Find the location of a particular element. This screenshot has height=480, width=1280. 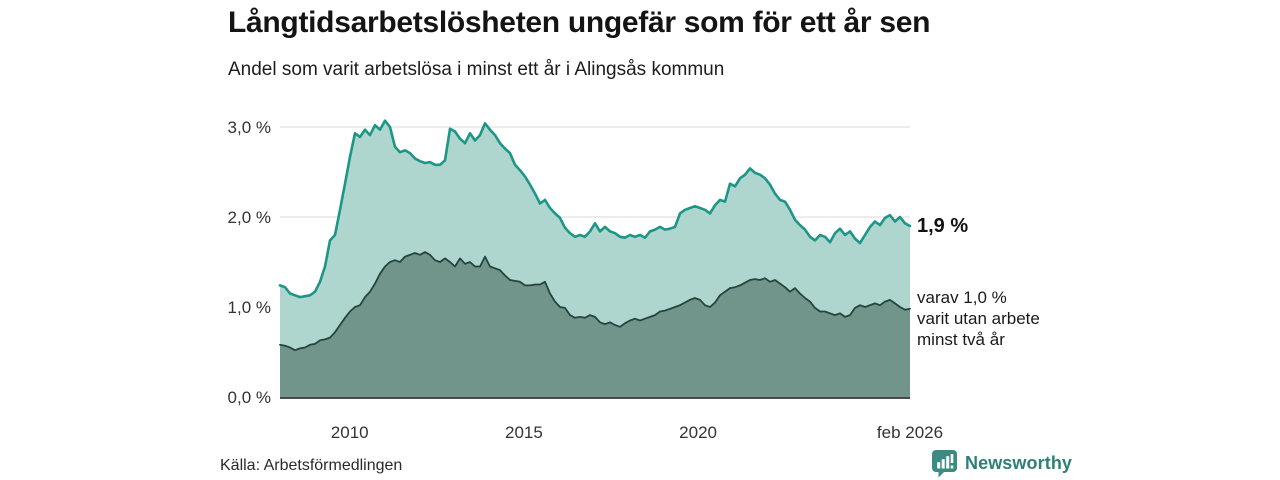

y-tick-label: 2,0 % is located at coordinates (249, 217).